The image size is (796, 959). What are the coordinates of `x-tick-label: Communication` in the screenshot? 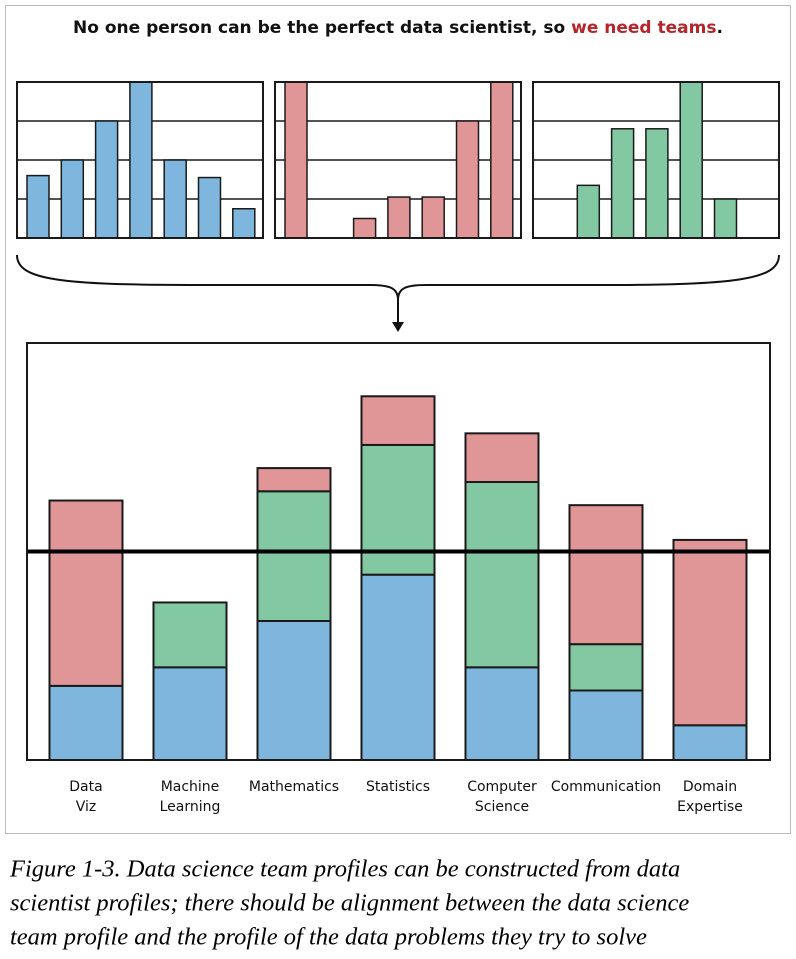 It's located at (606, 787).